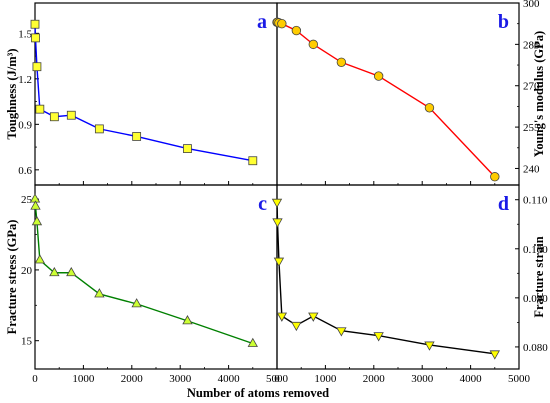 Image resolution: width=550 pixels, height=403 pixels. Describe the element at coordinates (503, 204) in the screenshot. I see `panel-letter: d` at that location.